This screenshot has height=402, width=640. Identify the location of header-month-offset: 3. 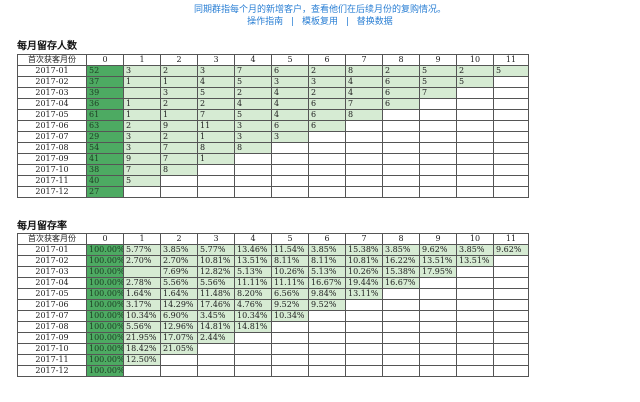
(216, 60).